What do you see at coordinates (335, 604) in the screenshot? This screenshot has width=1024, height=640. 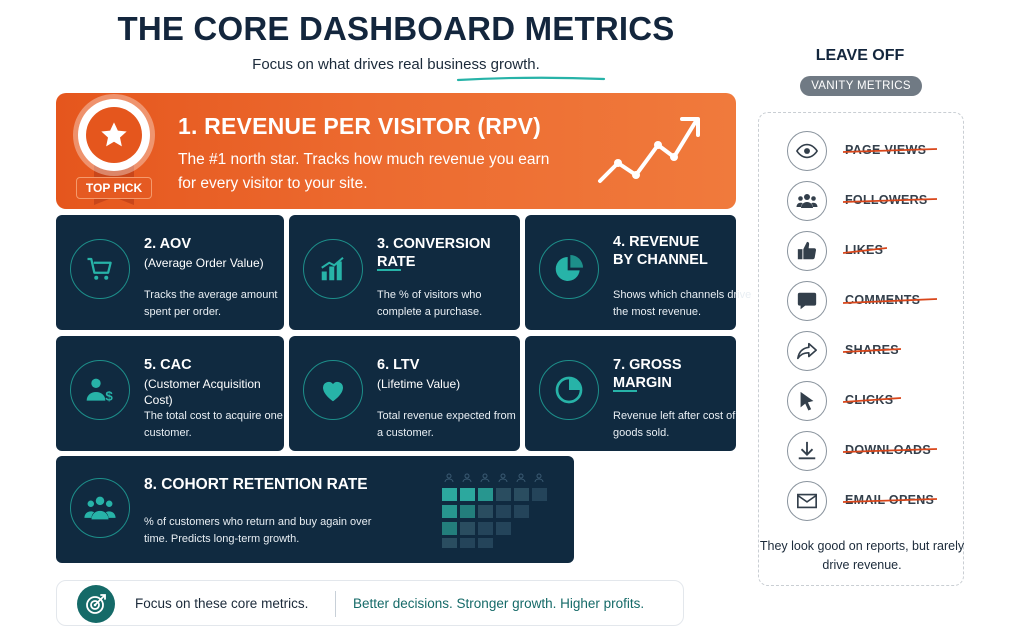 I see `footer-divider` at bounding box center [335, 604].